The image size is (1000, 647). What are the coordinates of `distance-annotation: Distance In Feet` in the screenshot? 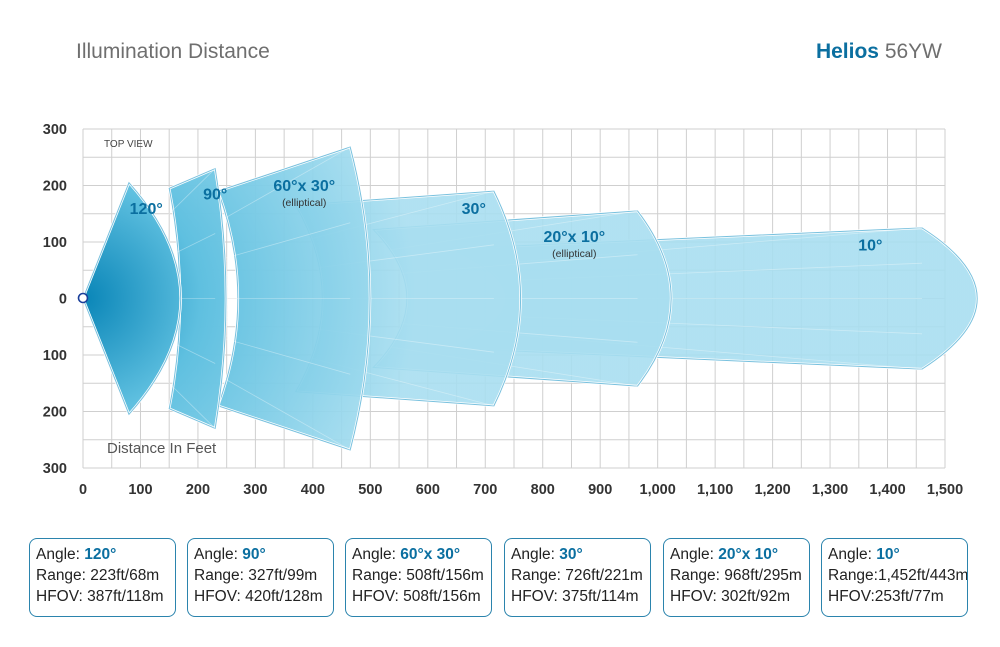 It's located at (162, 448).